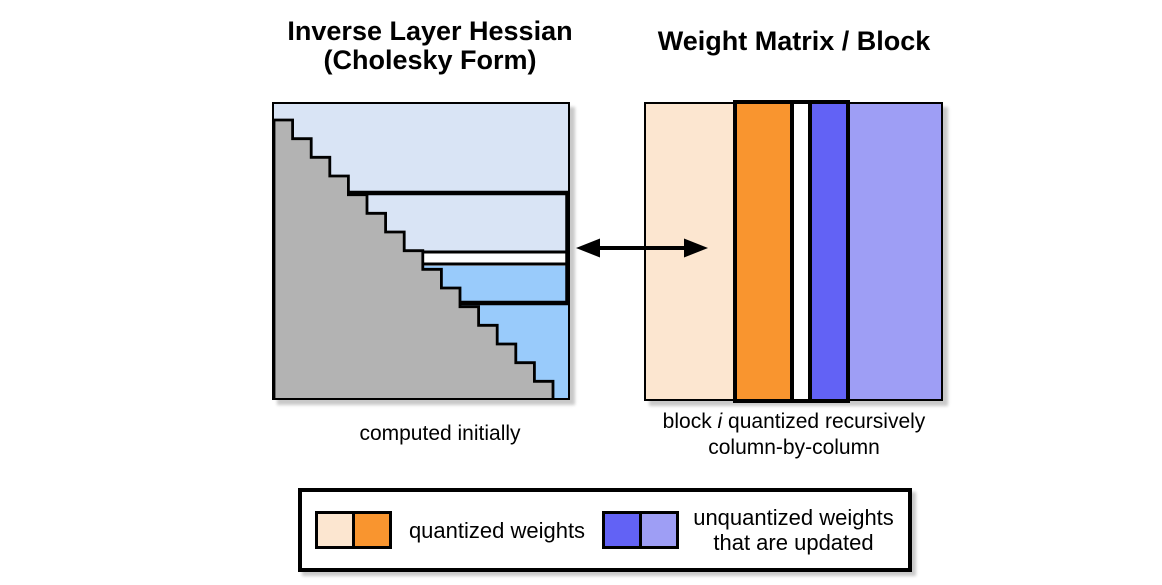 The height and width of the screenshot is (585, 1162). Describe the element at coordinates (763, 251) in the screenshot. I see `block-quantized-column` at that location.